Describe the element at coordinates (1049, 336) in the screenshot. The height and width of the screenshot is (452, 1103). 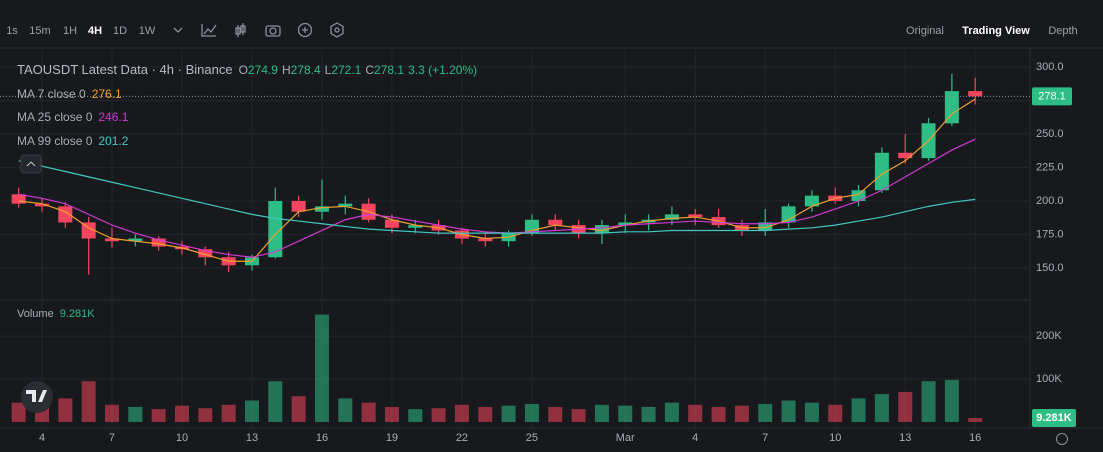
I see `volume-tick-label: 200K` at that location.